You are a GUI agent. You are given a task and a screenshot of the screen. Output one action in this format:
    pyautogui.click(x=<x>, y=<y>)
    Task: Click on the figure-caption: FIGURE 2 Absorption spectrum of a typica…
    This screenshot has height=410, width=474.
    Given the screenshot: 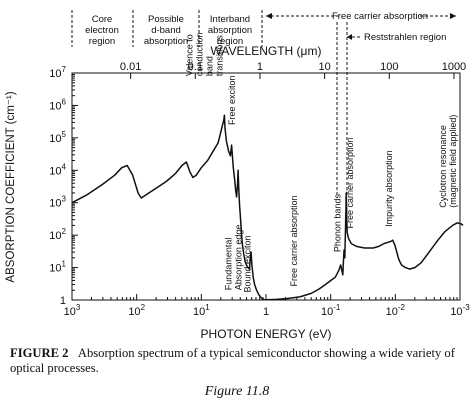 What is the action you would take?
    pyautogui.click(x=239, y=361)
    